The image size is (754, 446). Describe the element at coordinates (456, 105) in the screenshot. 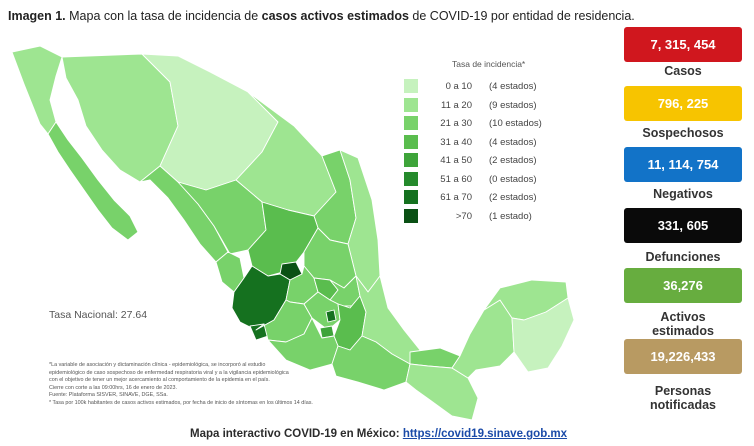

I see `legend-range: 11 a 20` at that location.